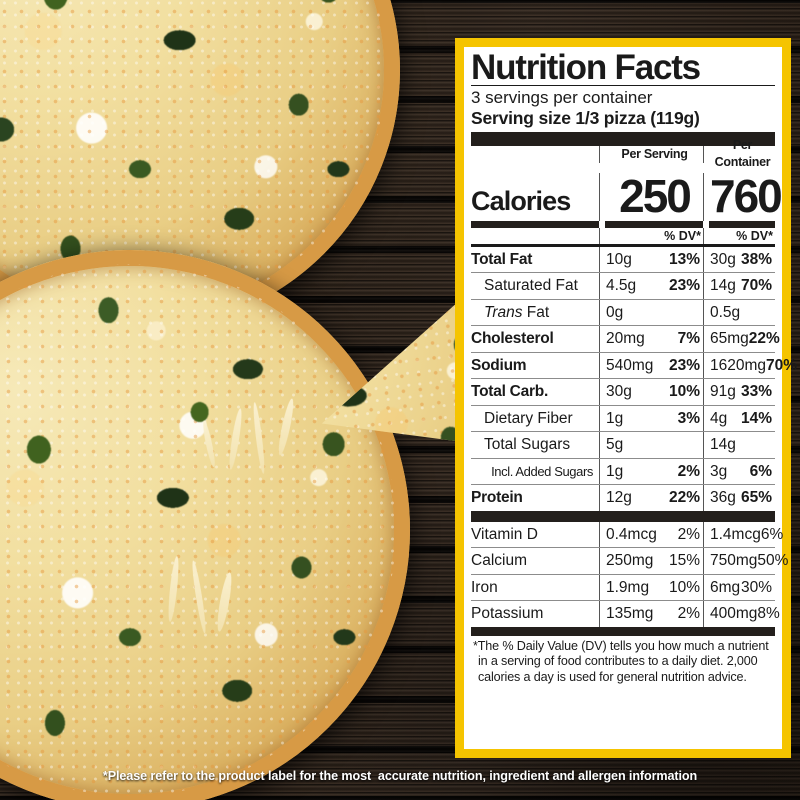 The width and height of the screenshot is (800, 800). I want to click on nutrient-amount: 400mg, so click(734, 614).